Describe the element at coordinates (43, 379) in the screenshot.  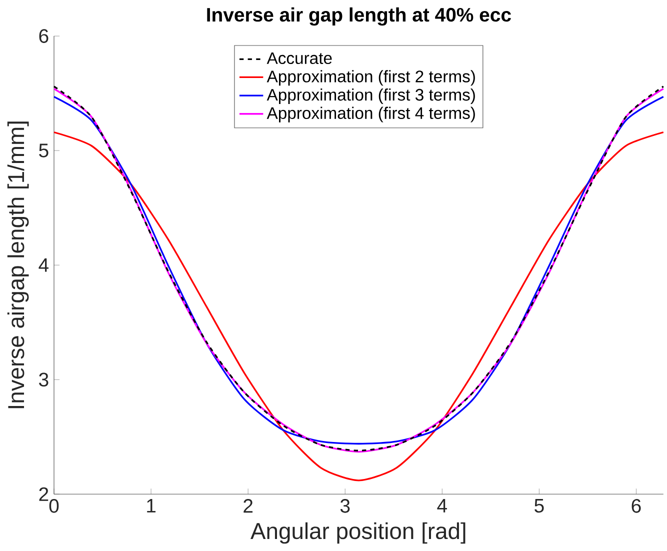
I see `y-tick-label: 3` at that location.